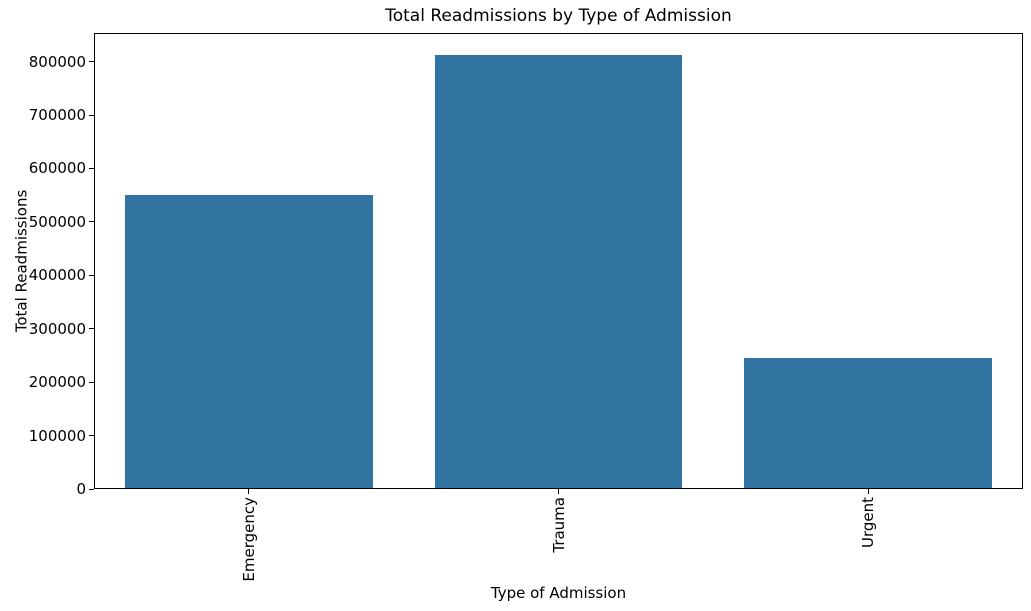 This screenshot has width=1031, height=611. What do you see at coordinates (868, 423) in the screenshot?
I see `bar-urgent` at bounding box center [868, 423].